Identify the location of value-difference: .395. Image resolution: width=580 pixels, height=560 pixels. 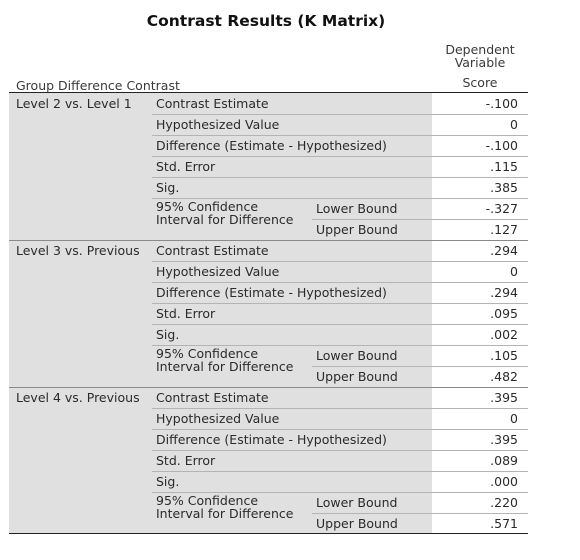
(504, 439).